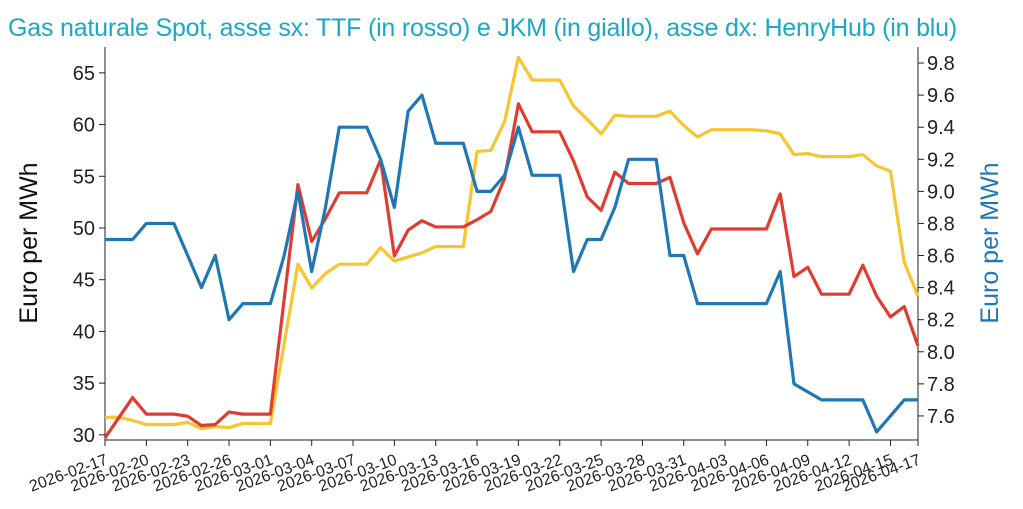  Describe the element at coordinates (29, 242) in the screenshot. I see `y-axis-title-left: Euro per MWh` at that location.